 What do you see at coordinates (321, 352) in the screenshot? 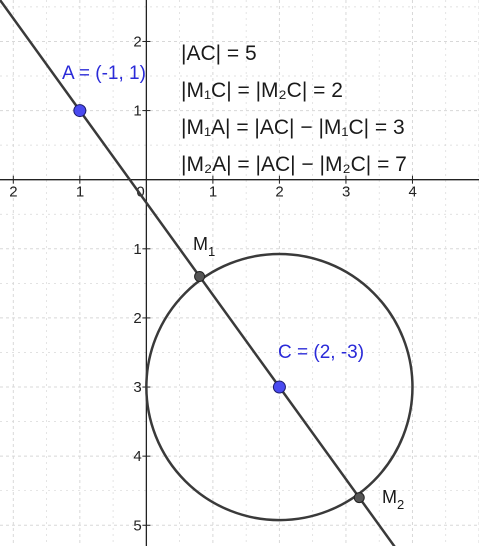
I see `point-c-label: C = (2, -3)` at bounding box center [321, 352].